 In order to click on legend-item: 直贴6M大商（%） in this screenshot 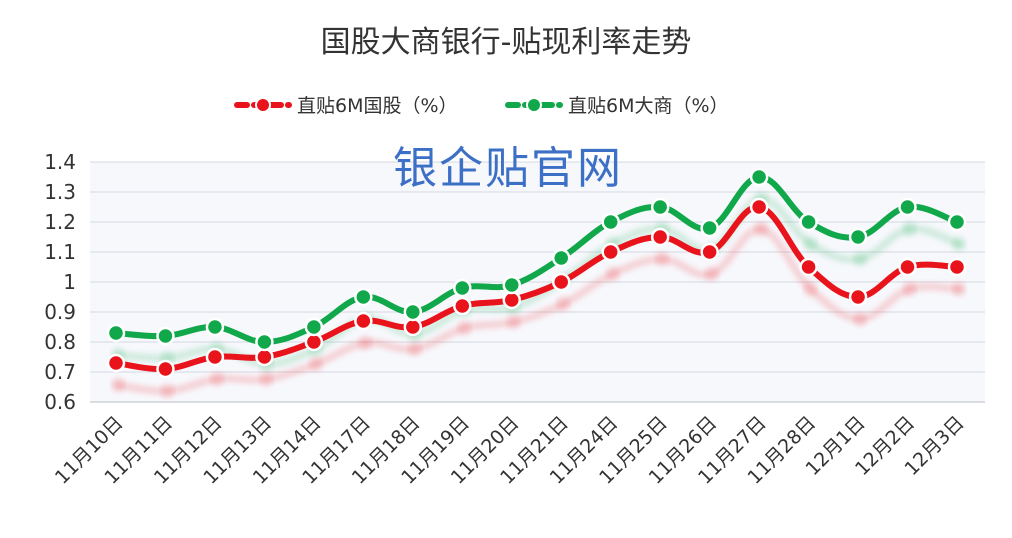, I will do `click(617, 106)`.